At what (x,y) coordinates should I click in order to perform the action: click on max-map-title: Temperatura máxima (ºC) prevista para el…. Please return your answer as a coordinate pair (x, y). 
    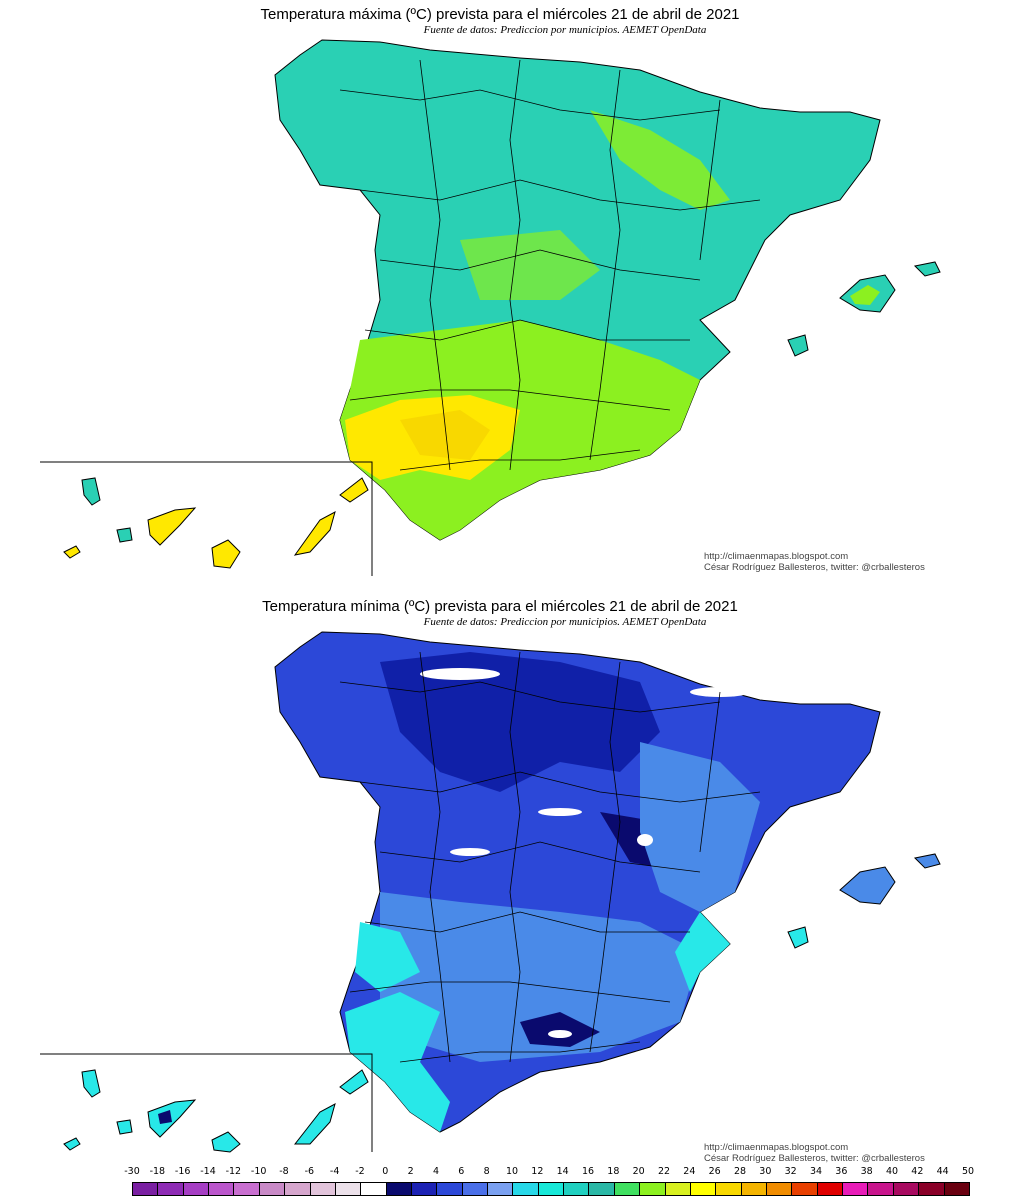
    Looking at the image, I should click on (500, 14).